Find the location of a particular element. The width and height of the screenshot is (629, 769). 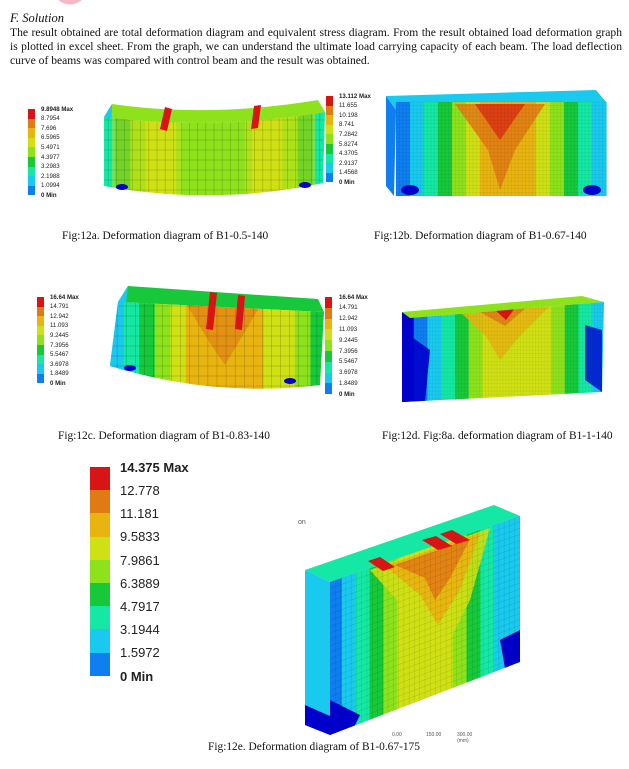

legend-label: 9.8948 Max is located at coordinates (57, 109).